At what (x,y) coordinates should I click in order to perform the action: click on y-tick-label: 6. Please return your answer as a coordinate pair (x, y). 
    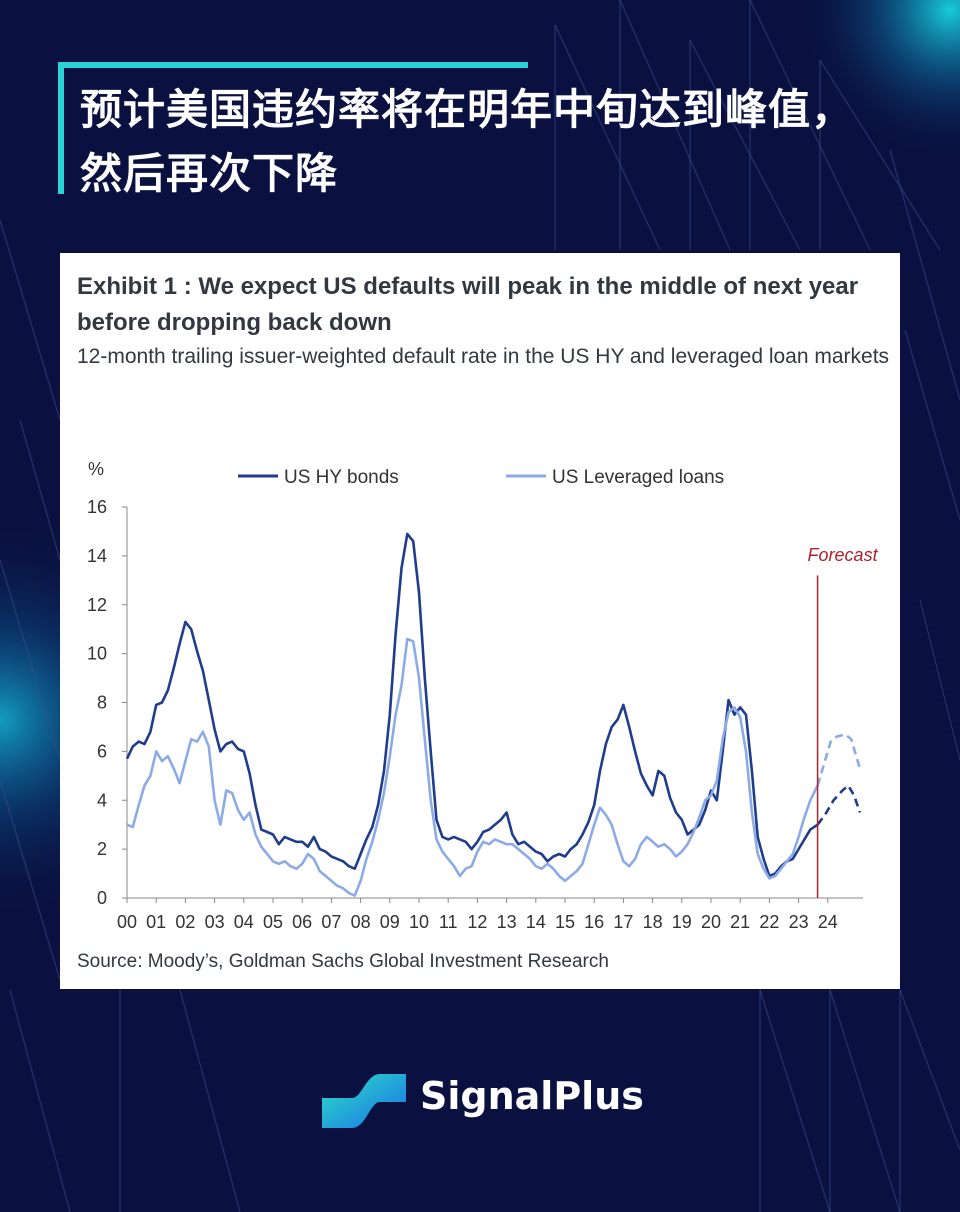
    Looking at the image, I should click on (102, 751).